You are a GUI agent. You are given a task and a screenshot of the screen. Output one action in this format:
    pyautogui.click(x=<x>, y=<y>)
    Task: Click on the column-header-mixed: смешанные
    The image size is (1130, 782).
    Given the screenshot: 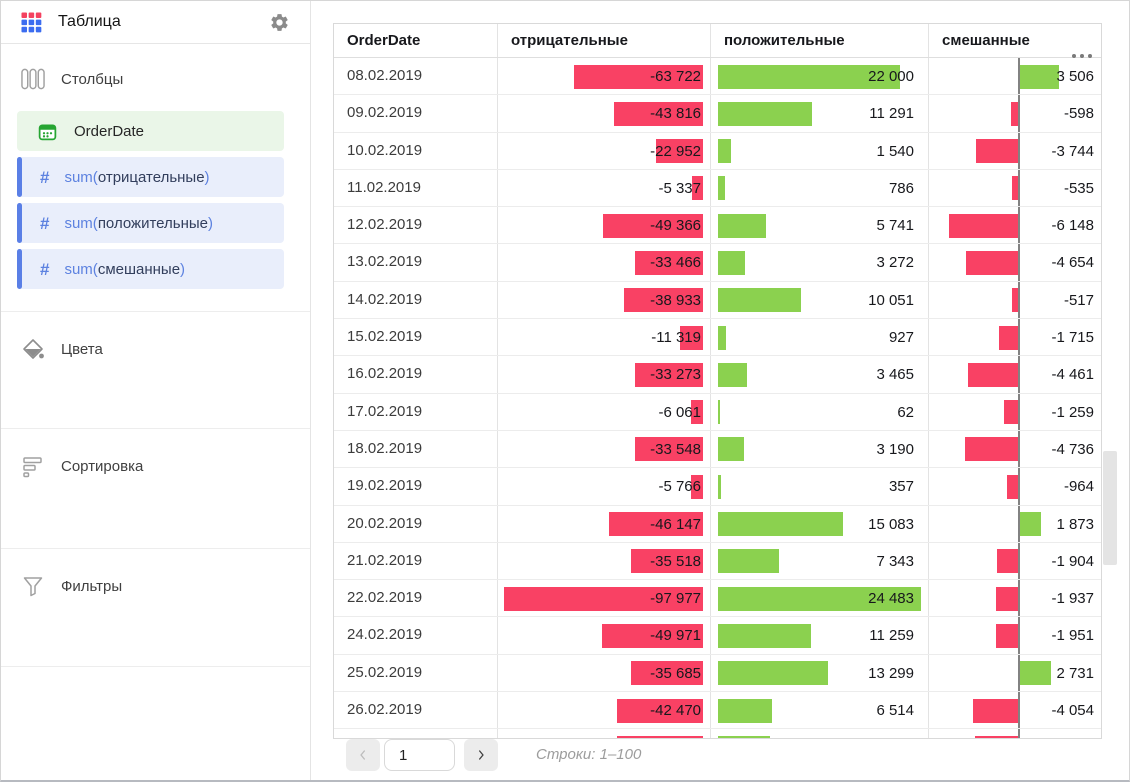 What is the action you would take?
    pyautogui.click(x=1015, y=41)
    